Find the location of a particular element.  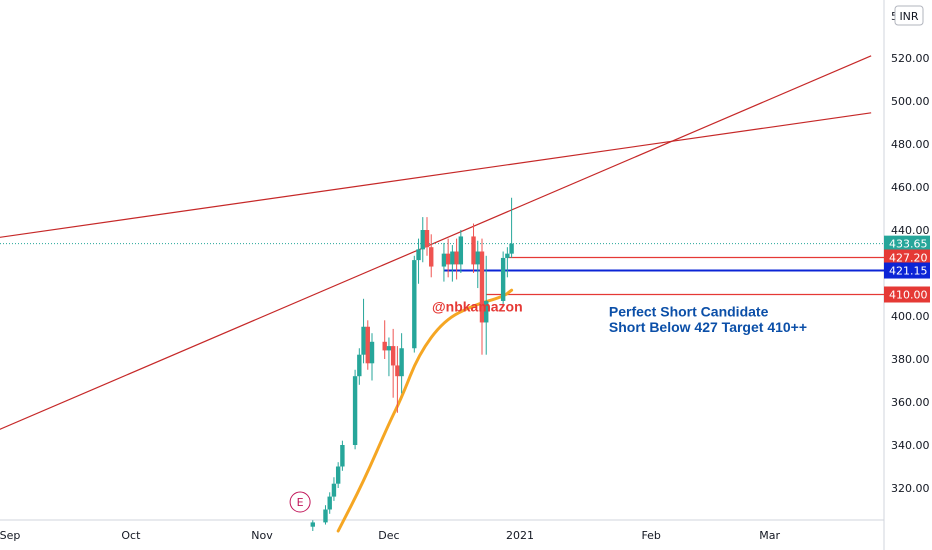

candles is located at coordinates (412, 364).